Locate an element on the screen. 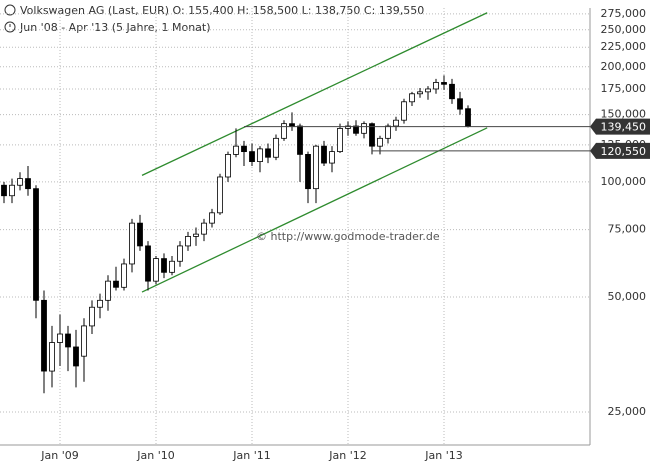 This screenshot has width=652, height=467. x-tick-label: Jan '11 is located at coordinates (251, 455).